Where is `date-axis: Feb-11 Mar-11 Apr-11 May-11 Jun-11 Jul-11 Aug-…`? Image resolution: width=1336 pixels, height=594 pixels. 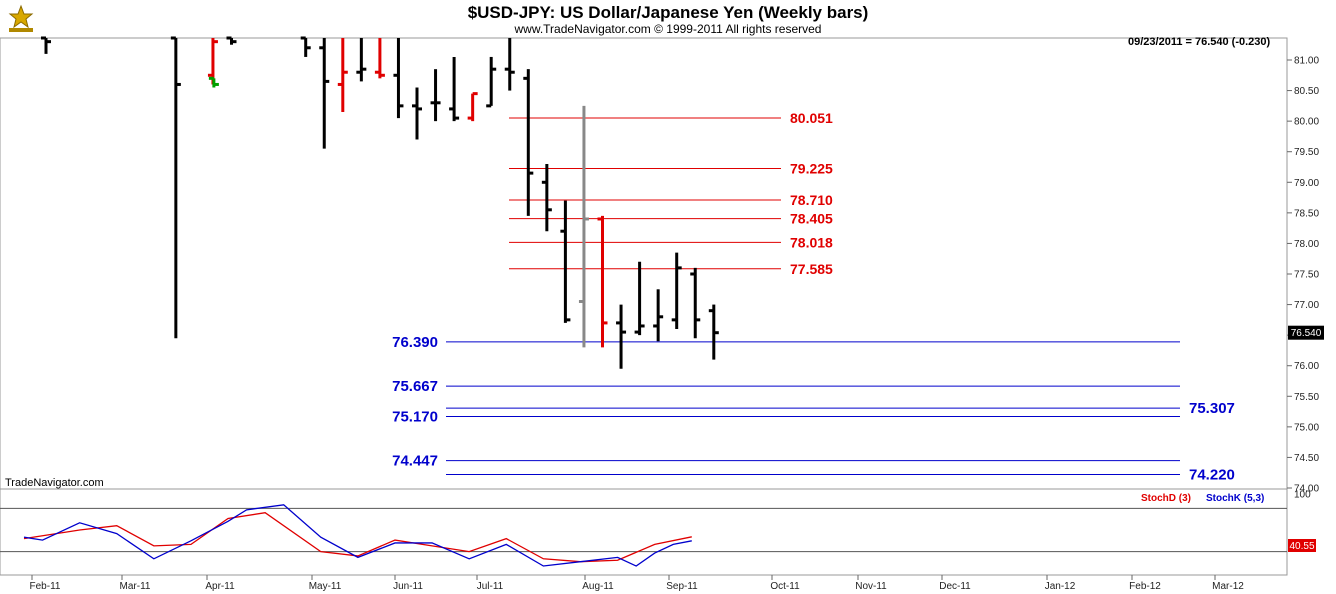 date-axis: Feb-11 Mar-11 Apr-11 May-11 Jun-11 Jul-11 Aug-… is located at coordinates (637, 583).